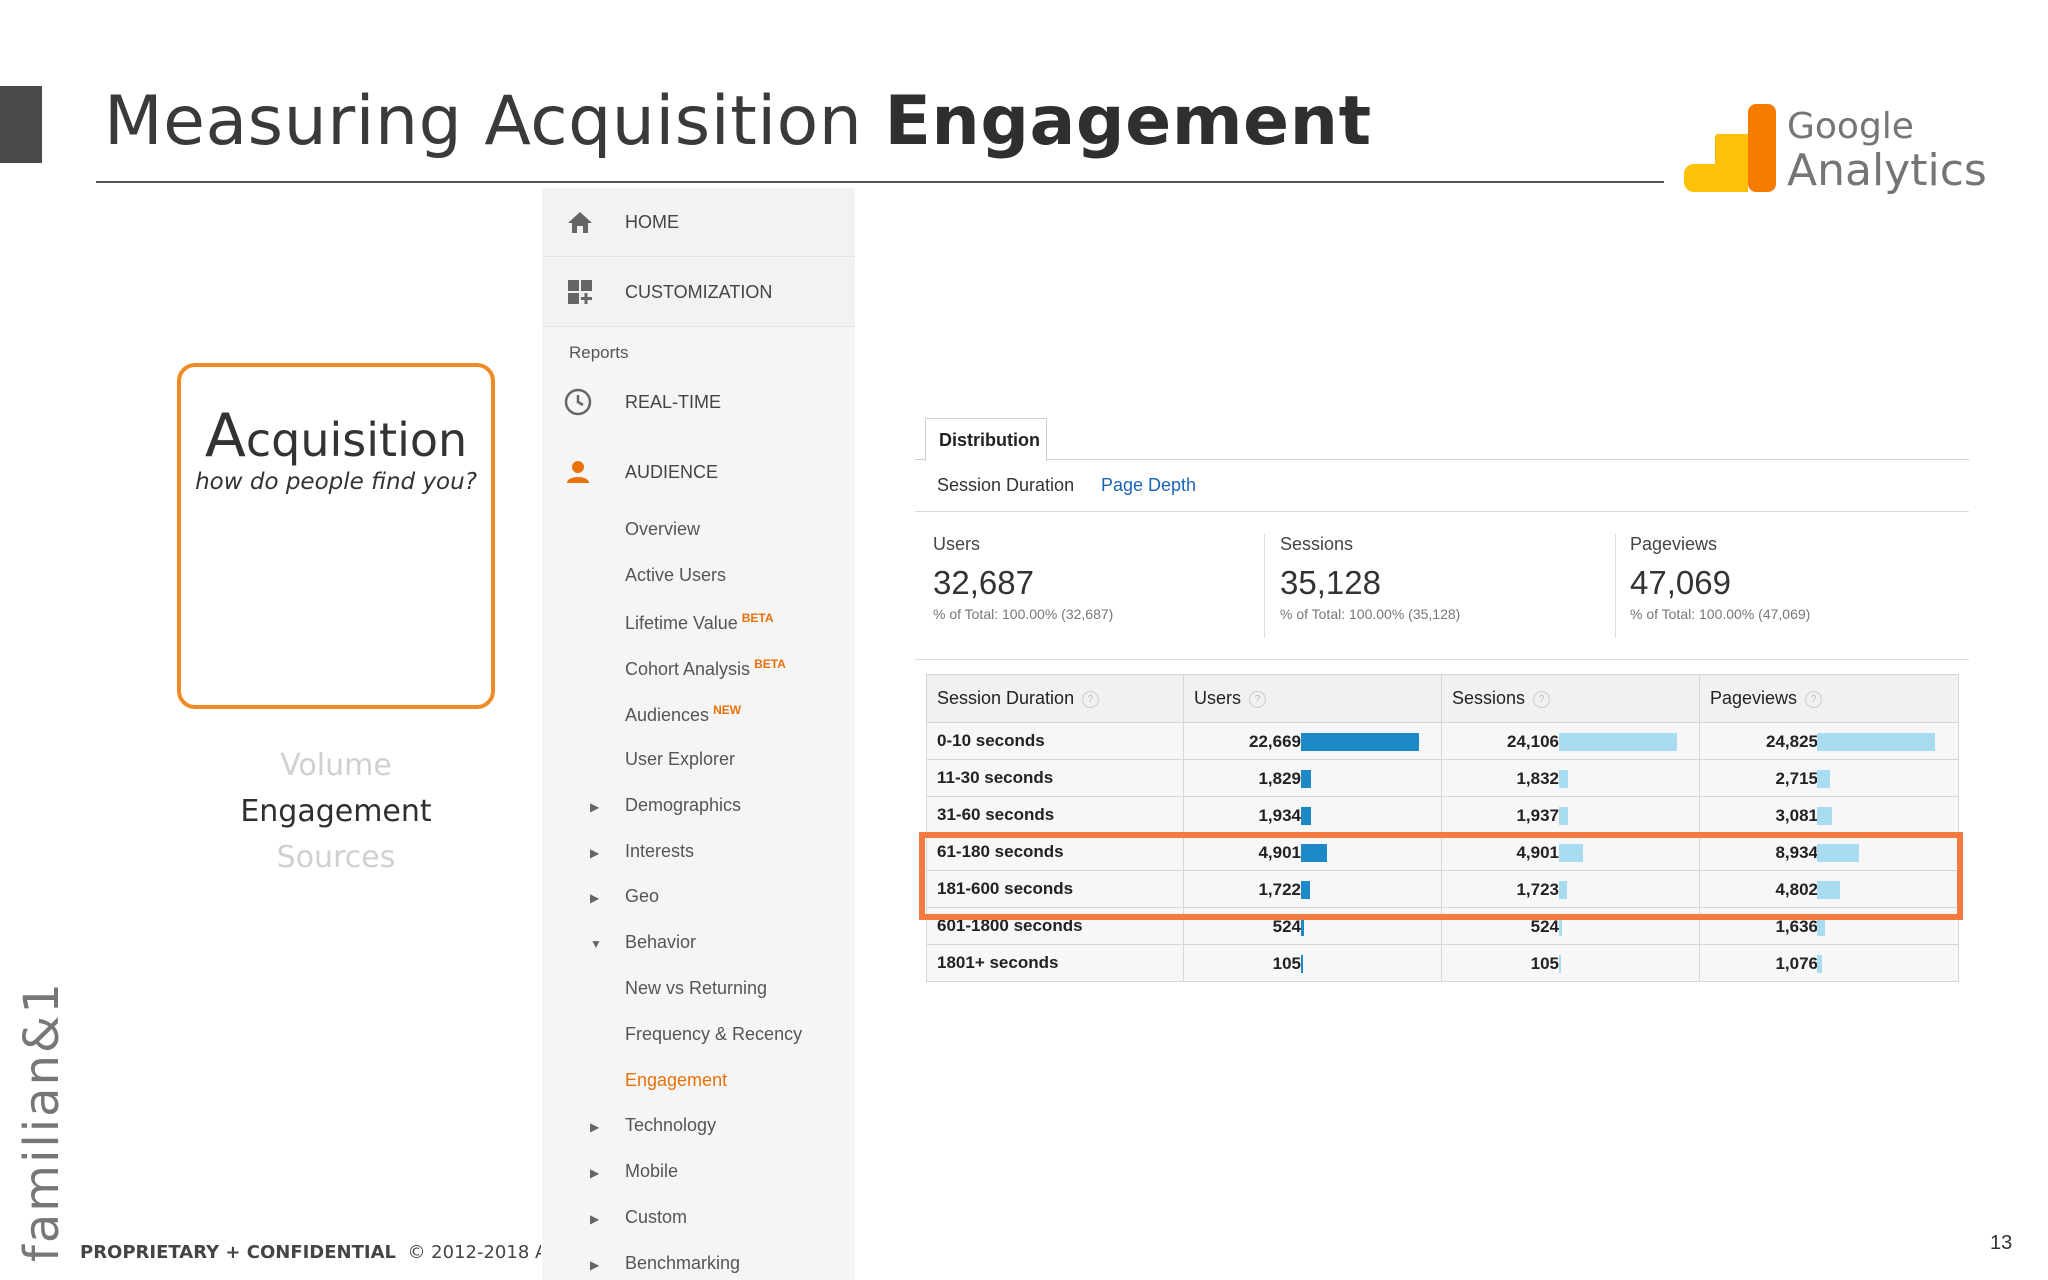 Image resolution: width=2048 pixels, height=1280 pixels. What do you see at coordinates (661, 942) in the screenshot?
I see `nav-behavior: Behavior` at bounding box center [661, 942].